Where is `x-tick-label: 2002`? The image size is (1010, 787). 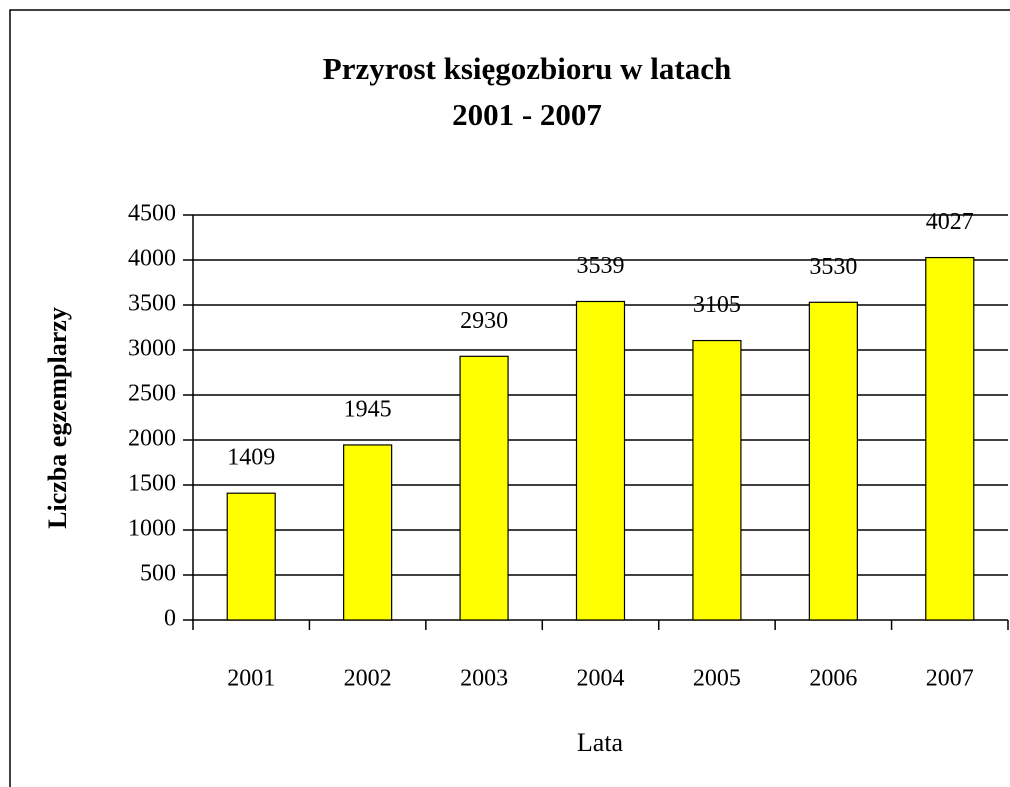
x-tick-label: 2002 is located at coordinates (368, 679).